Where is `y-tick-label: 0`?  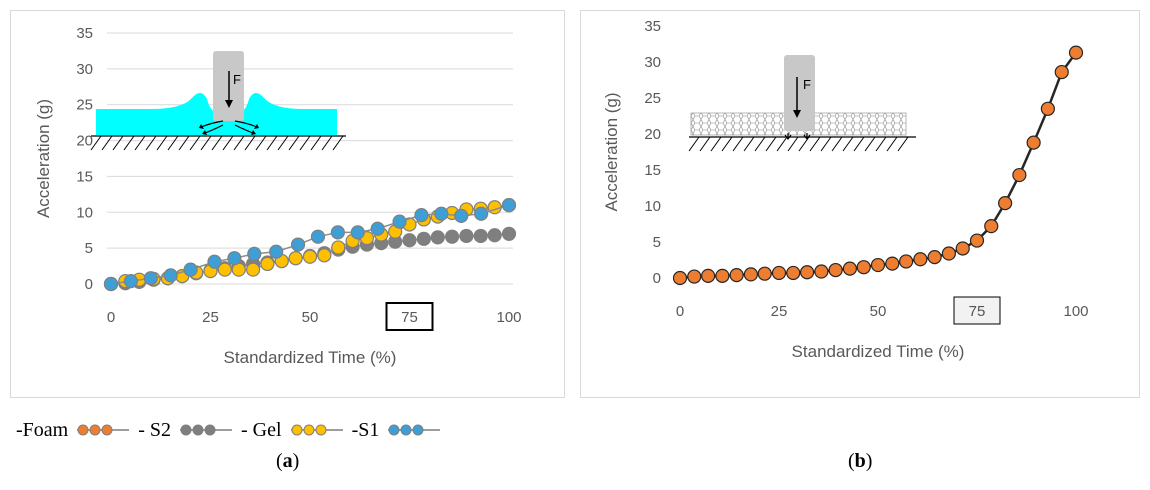 y-tick-label: 0 is located at coordinates (89, 284).